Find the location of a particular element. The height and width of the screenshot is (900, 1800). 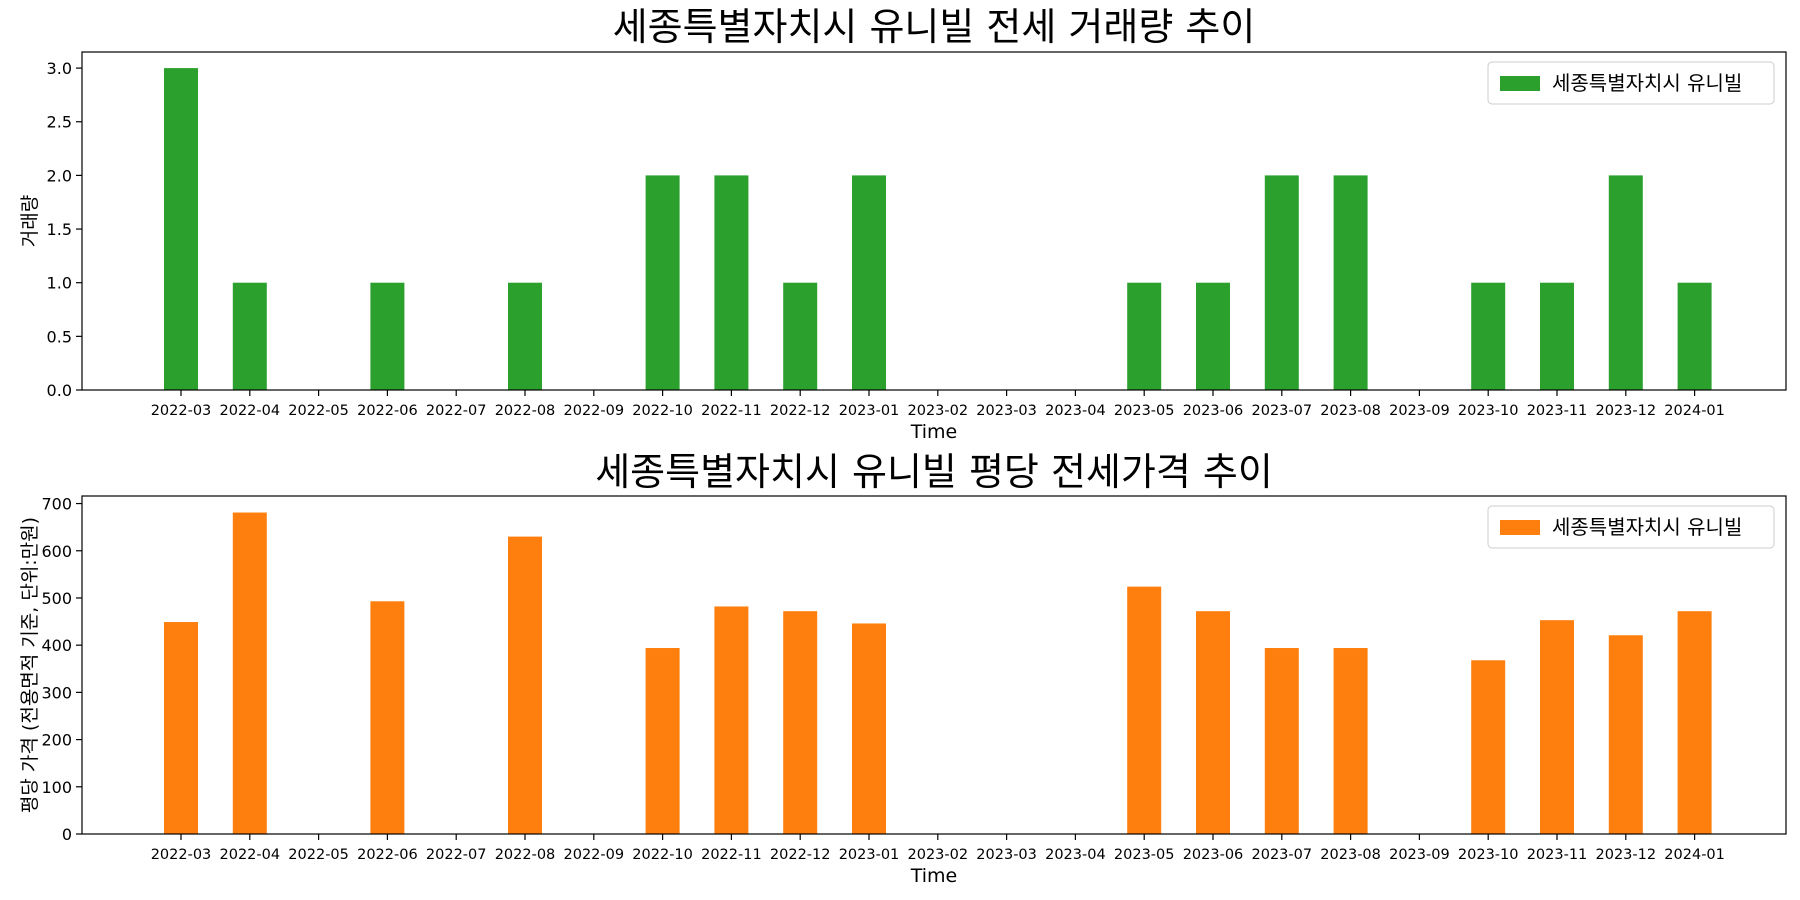

y-tick-label: 0.5 is located at coordinates (59, 336).